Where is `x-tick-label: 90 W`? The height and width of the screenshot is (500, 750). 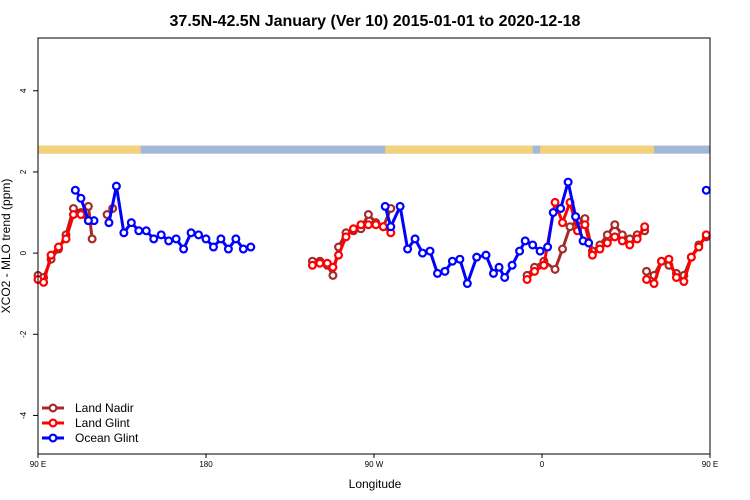 x-tick-label: 90 W is located at coordinates (374, 464).